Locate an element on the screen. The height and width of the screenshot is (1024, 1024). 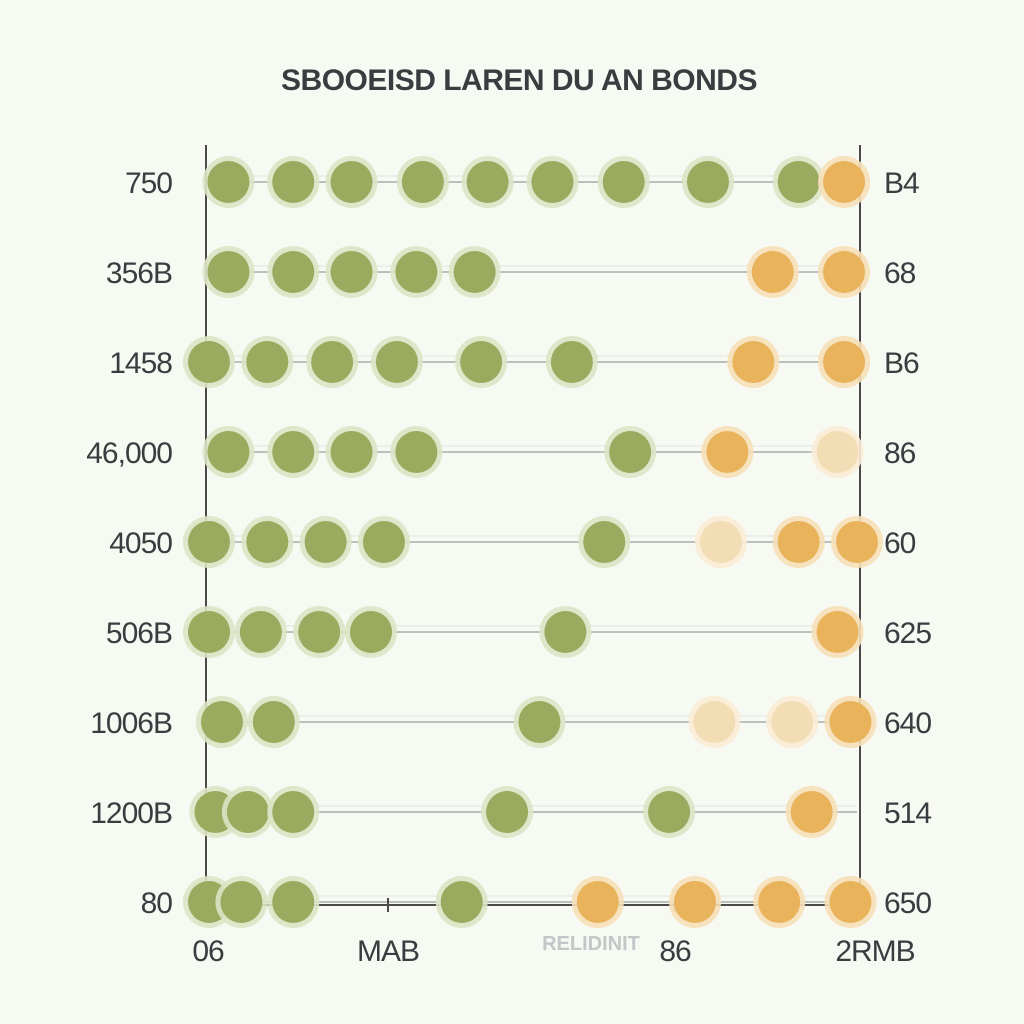
left-tick-label: 506B is located at coordinates (139, 633).